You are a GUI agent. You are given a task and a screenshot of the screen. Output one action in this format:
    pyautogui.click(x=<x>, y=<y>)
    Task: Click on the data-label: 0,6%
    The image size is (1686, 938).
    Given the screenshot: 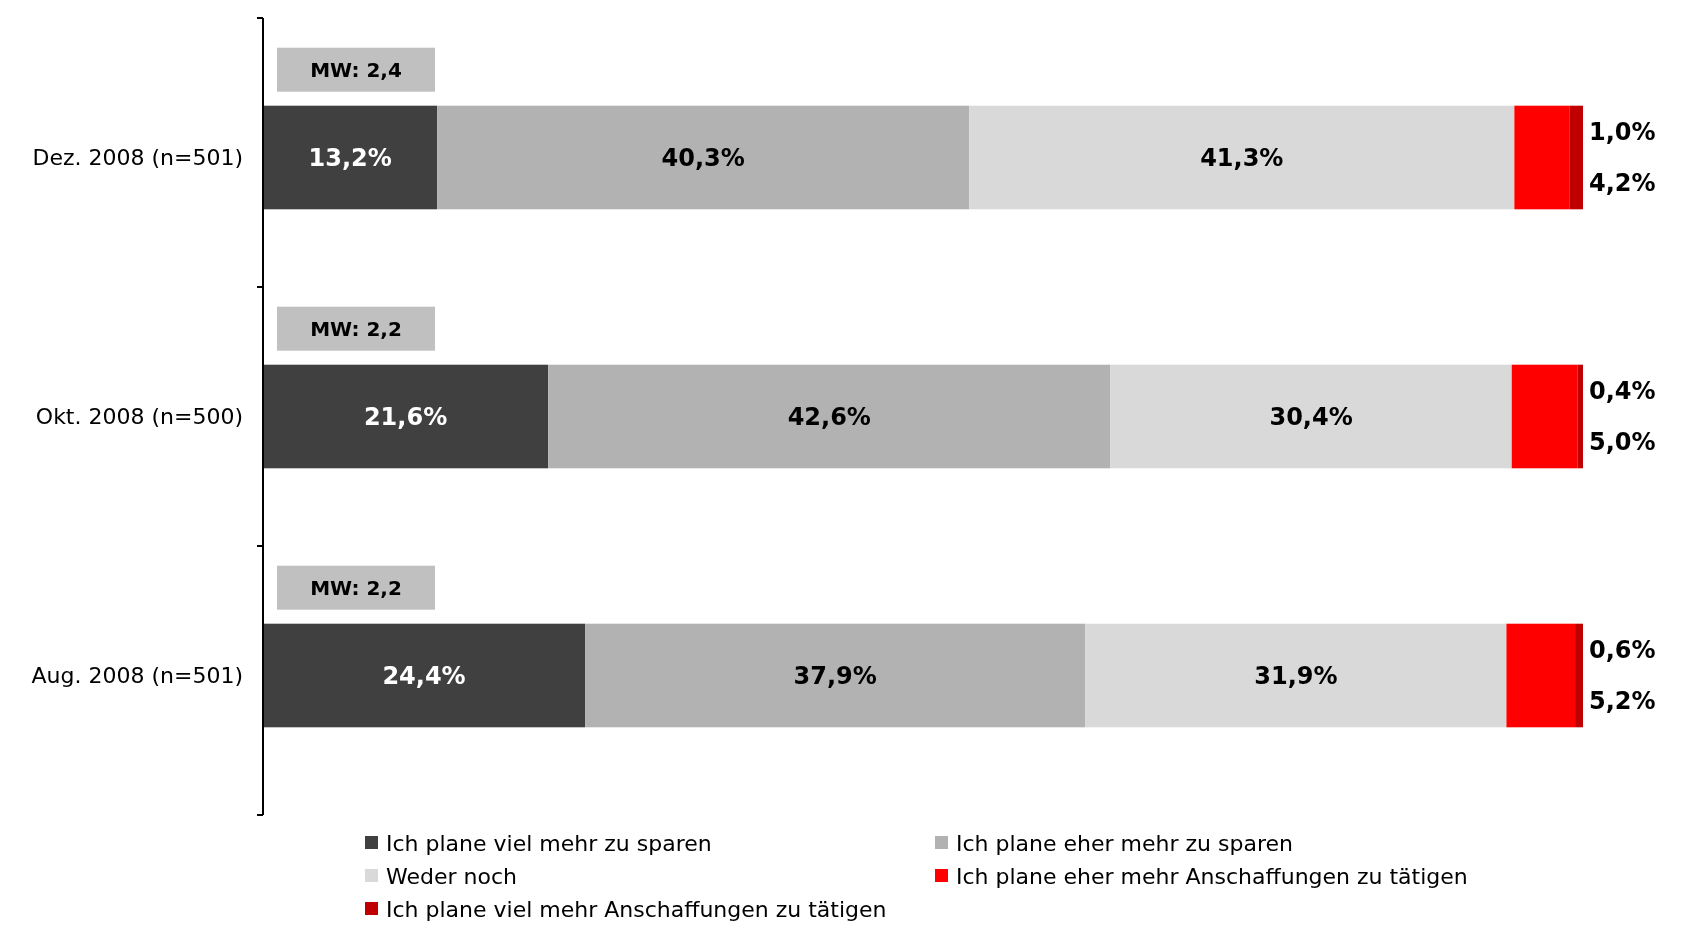 What is the action you would take?
    pyautogui.click(x=1622, y=649)
    